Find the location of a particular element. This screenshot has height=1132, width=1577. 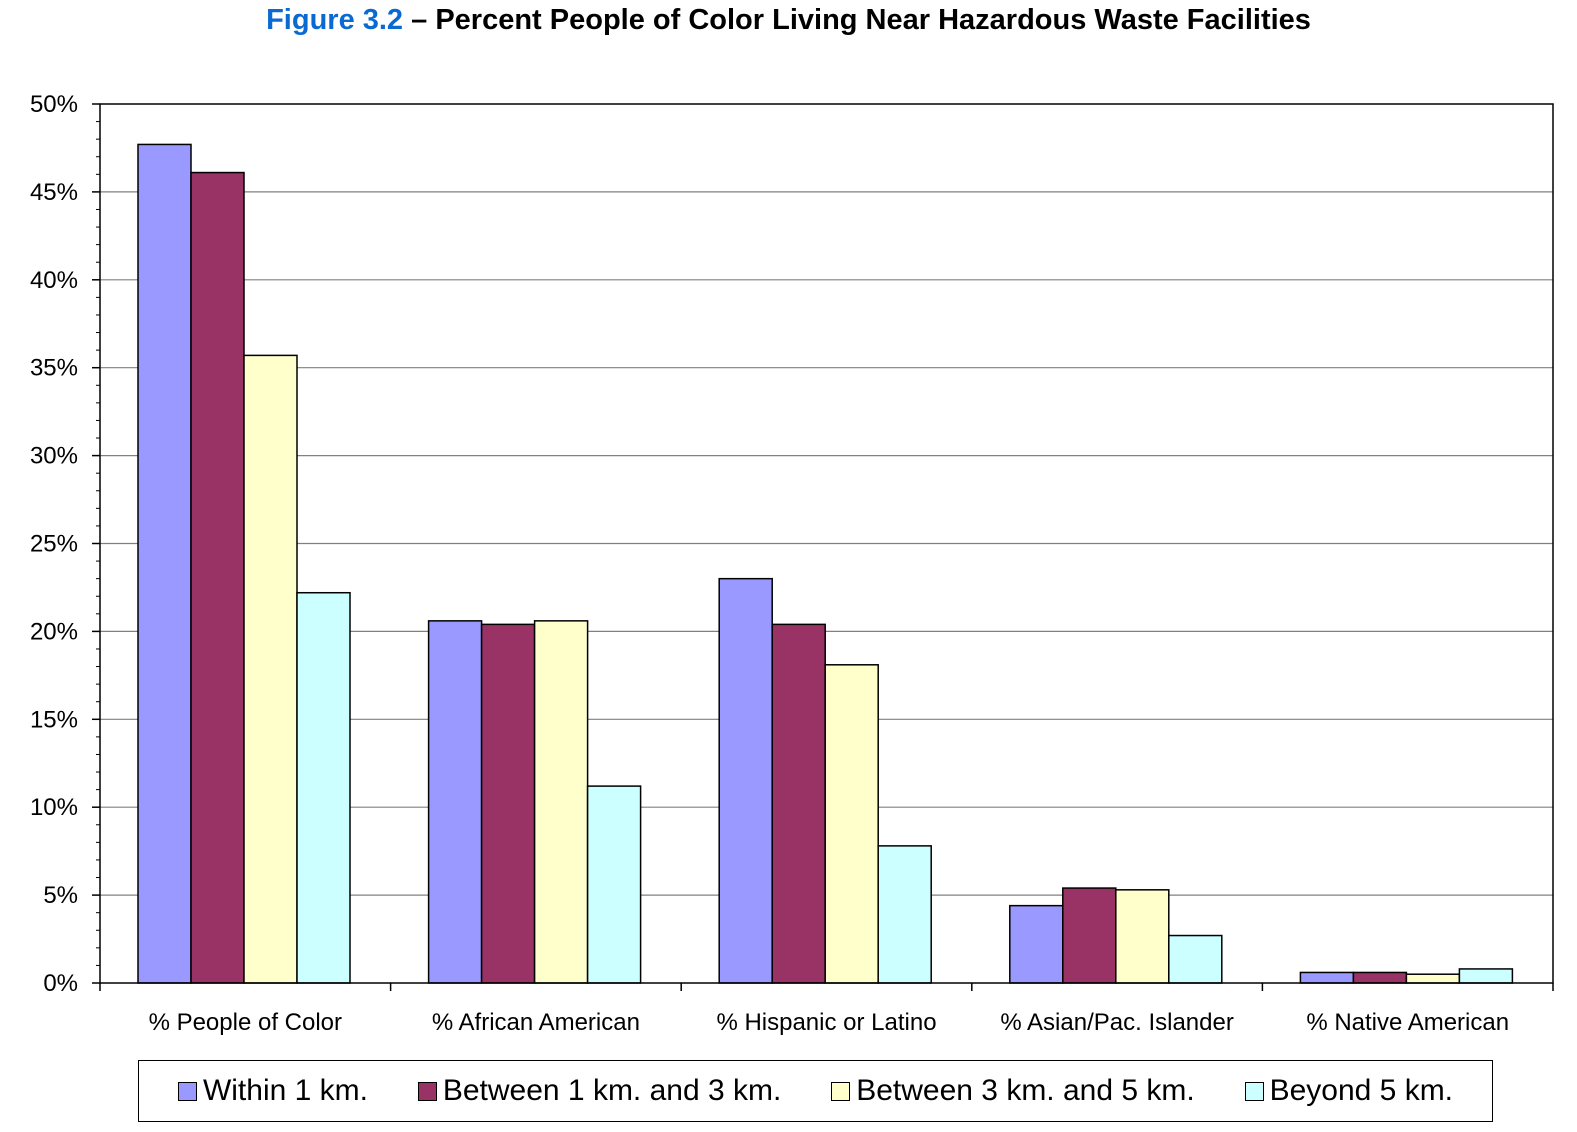

legend-label: Beyond 5 km. is located at coordinates (1361, 1090).